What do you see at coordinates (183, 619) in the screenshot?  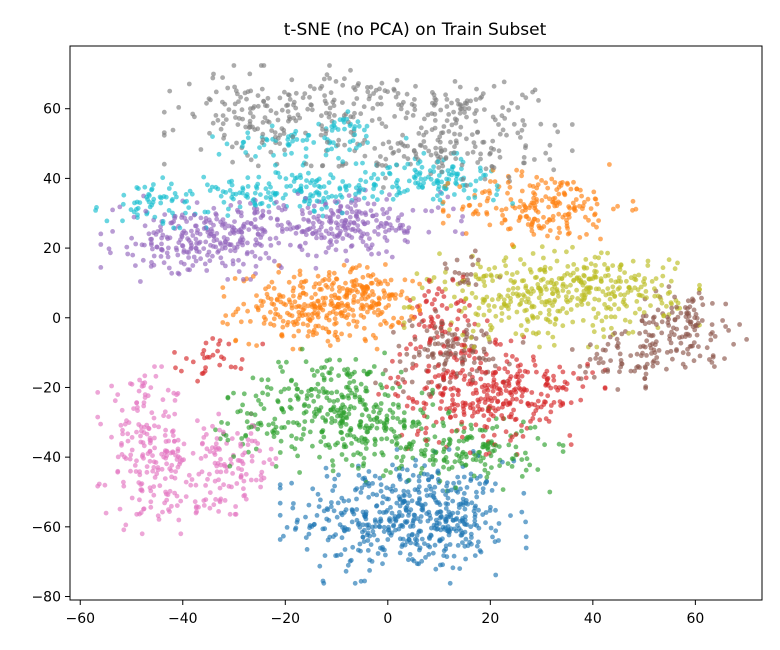 I see `x-tick-label: −40` at bounding box center [183, 619].